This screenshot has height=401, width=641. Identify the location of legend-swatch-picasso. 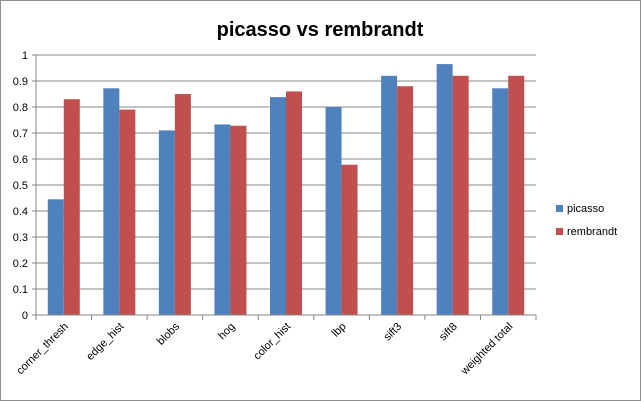
(559, 208).